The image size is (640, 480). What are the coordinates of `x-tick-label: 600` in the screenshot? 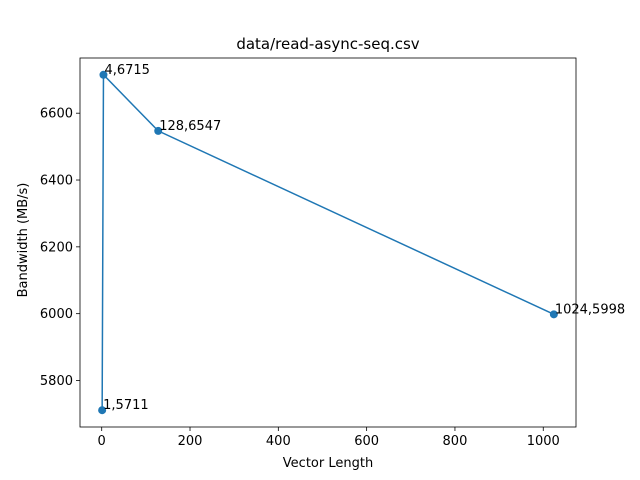 It's located at (366, 441).